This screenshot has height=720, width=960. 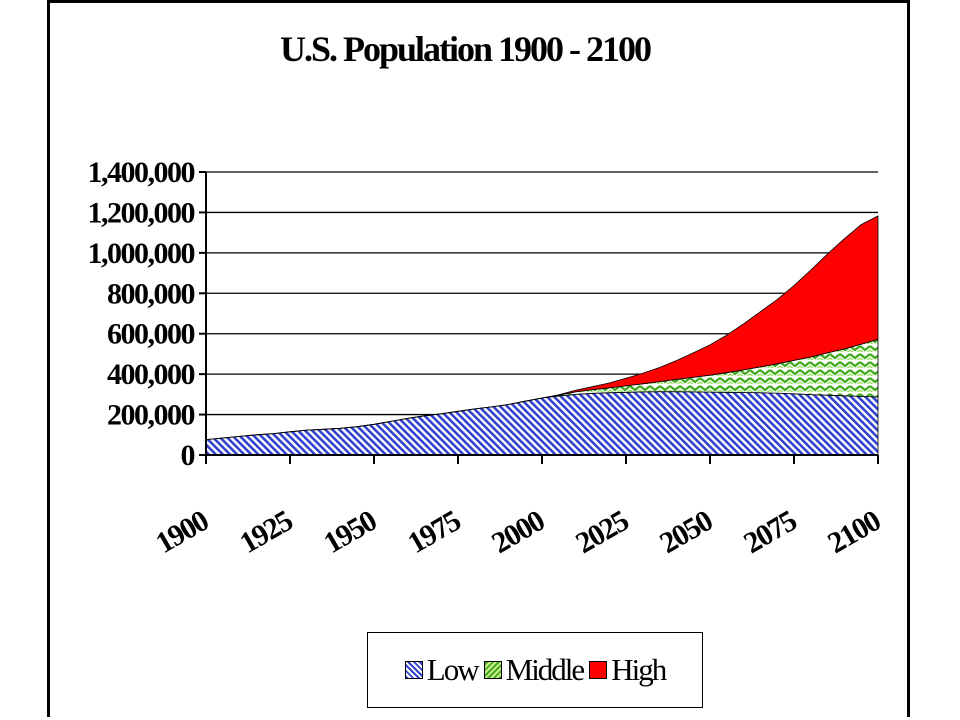 I want to click on y-tick-label-2: 400,000, so click(x=151, y=374).